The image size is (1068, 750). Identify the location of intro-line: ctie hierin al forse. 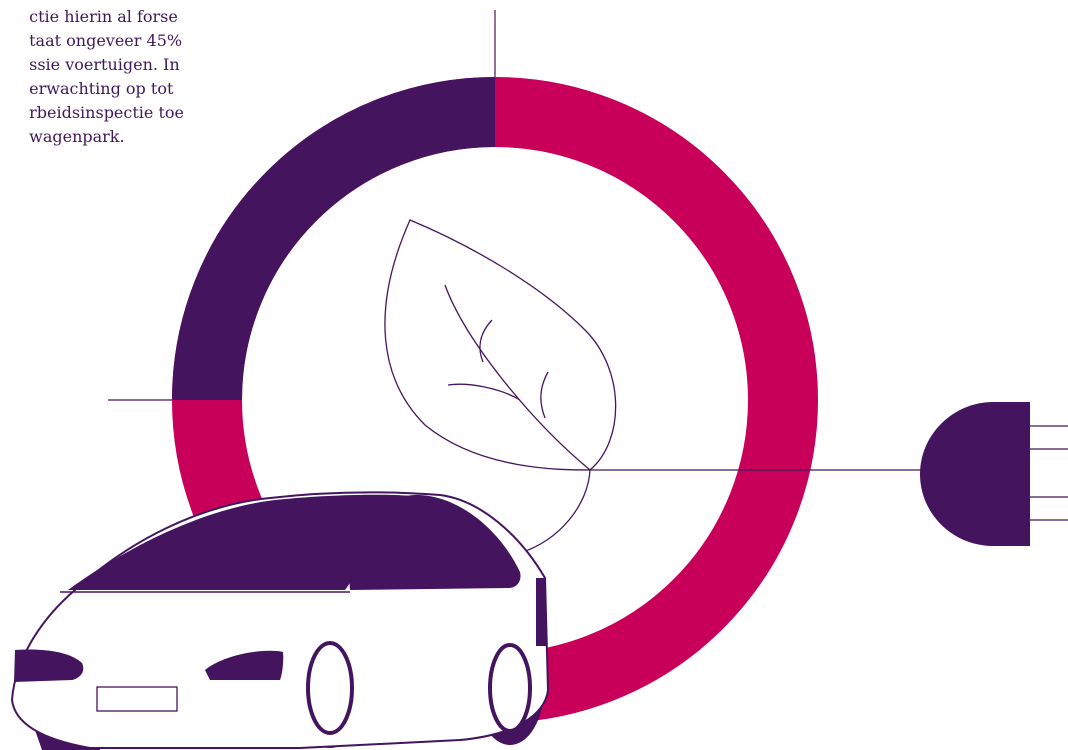
(103, 16).